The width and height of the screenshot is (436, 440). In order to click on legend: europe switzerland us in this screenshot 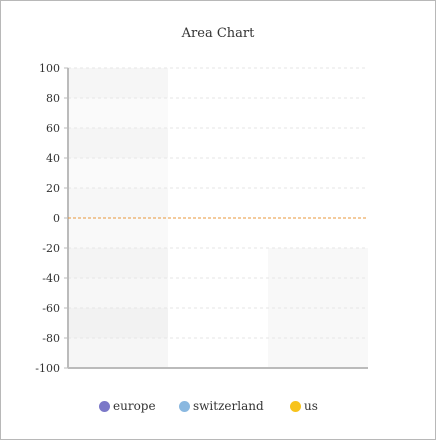, I will do `click(218, 408)`.